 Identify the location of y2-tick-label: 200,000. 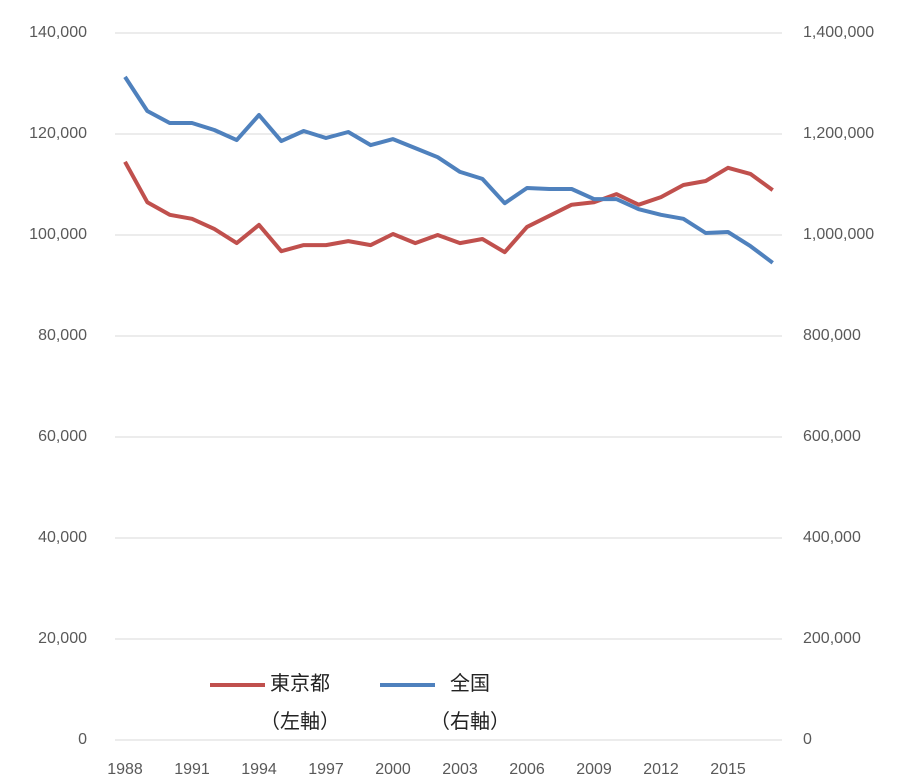
(832, 638).